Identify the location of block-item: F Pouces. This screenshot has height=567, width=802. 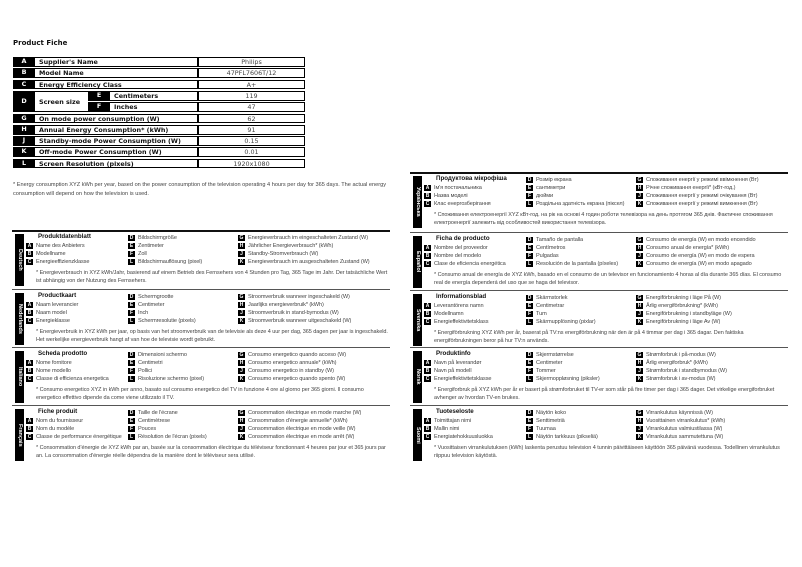
(142, 429).